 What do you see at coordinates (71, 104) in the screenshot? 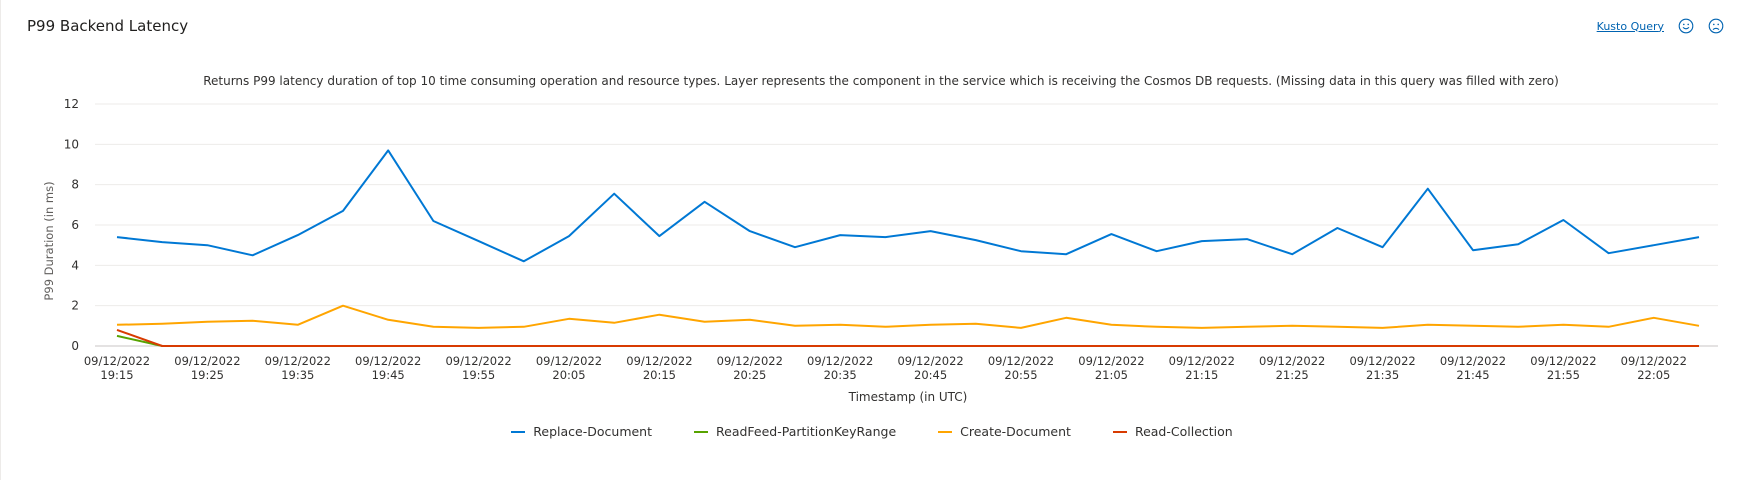
I see `y-tick-label: 12` at bounding box center [71, 104].